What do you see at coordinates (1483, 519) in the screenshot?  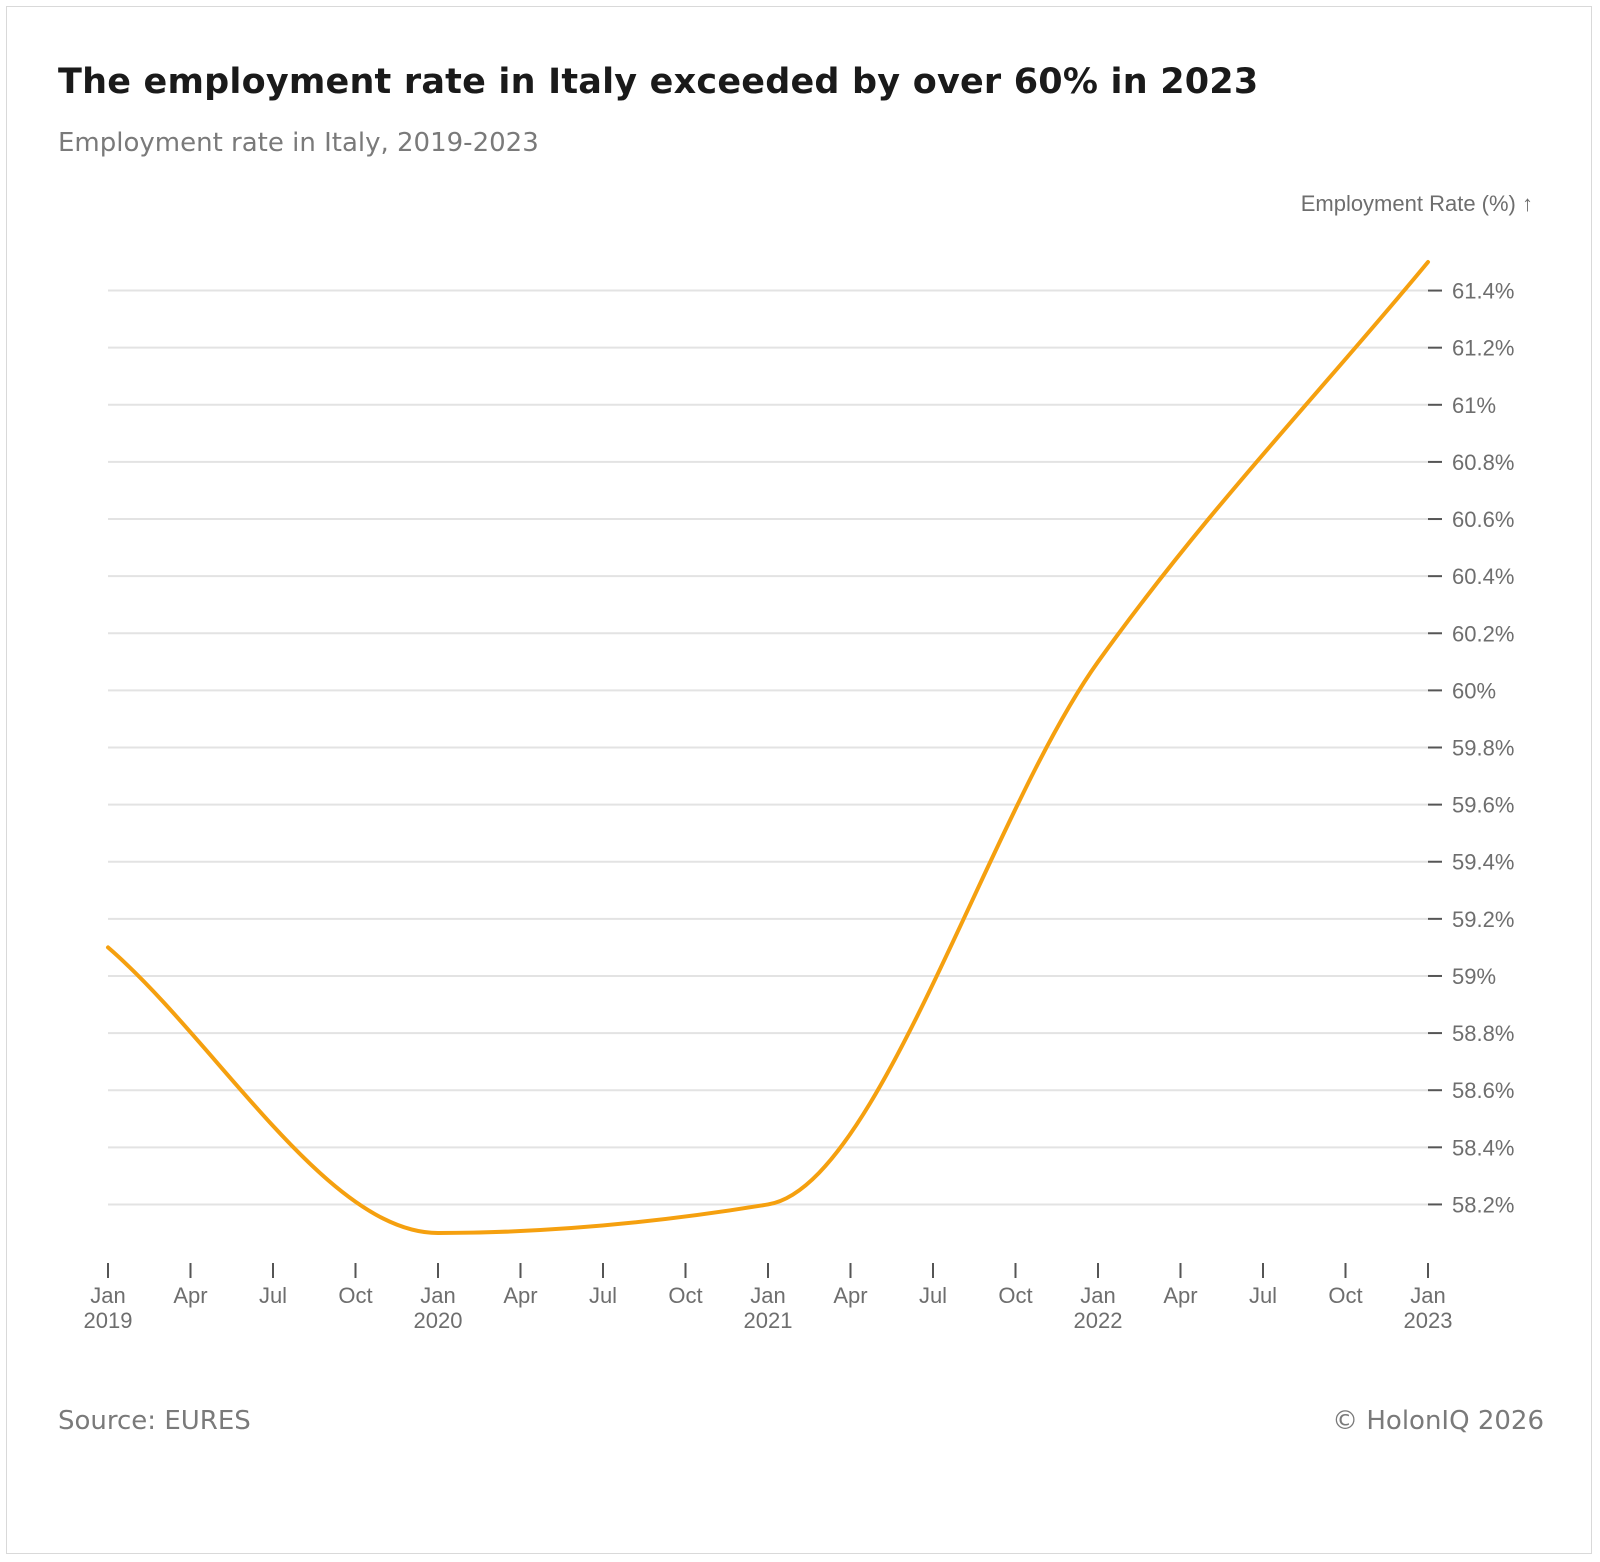 I see `y-tick-label: 60.6%` at bounding box center [1483, 519].